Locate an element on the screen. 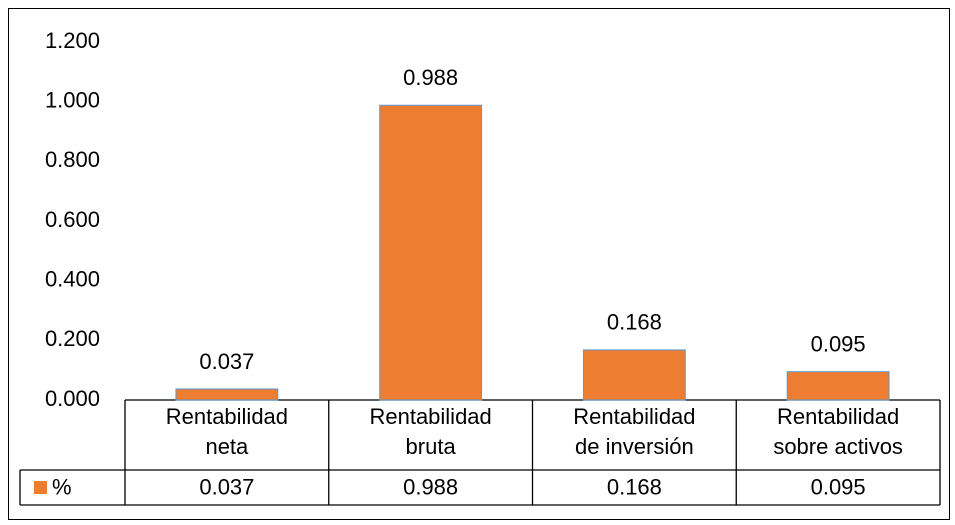 This screenshot has width=955, height=525. table-value: 0.037 is located at coordinates (226, 486).